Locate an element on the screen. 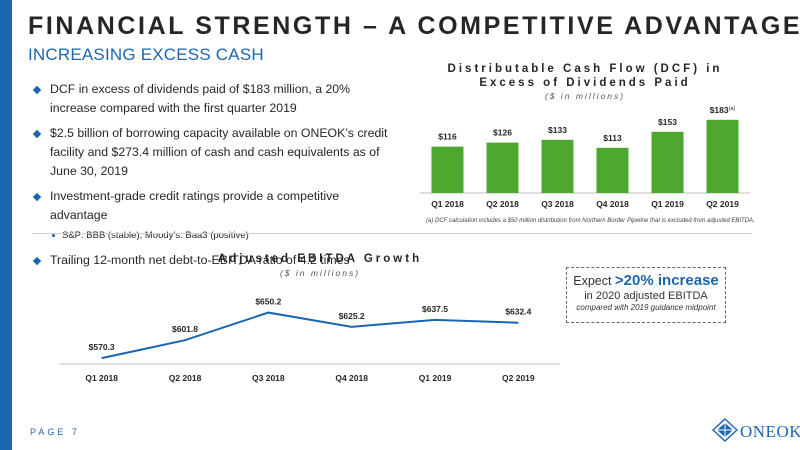 This screenshot has width=800, height=450. ebitda-category-label: Q4 2018 is located at coordinates (351, 378).